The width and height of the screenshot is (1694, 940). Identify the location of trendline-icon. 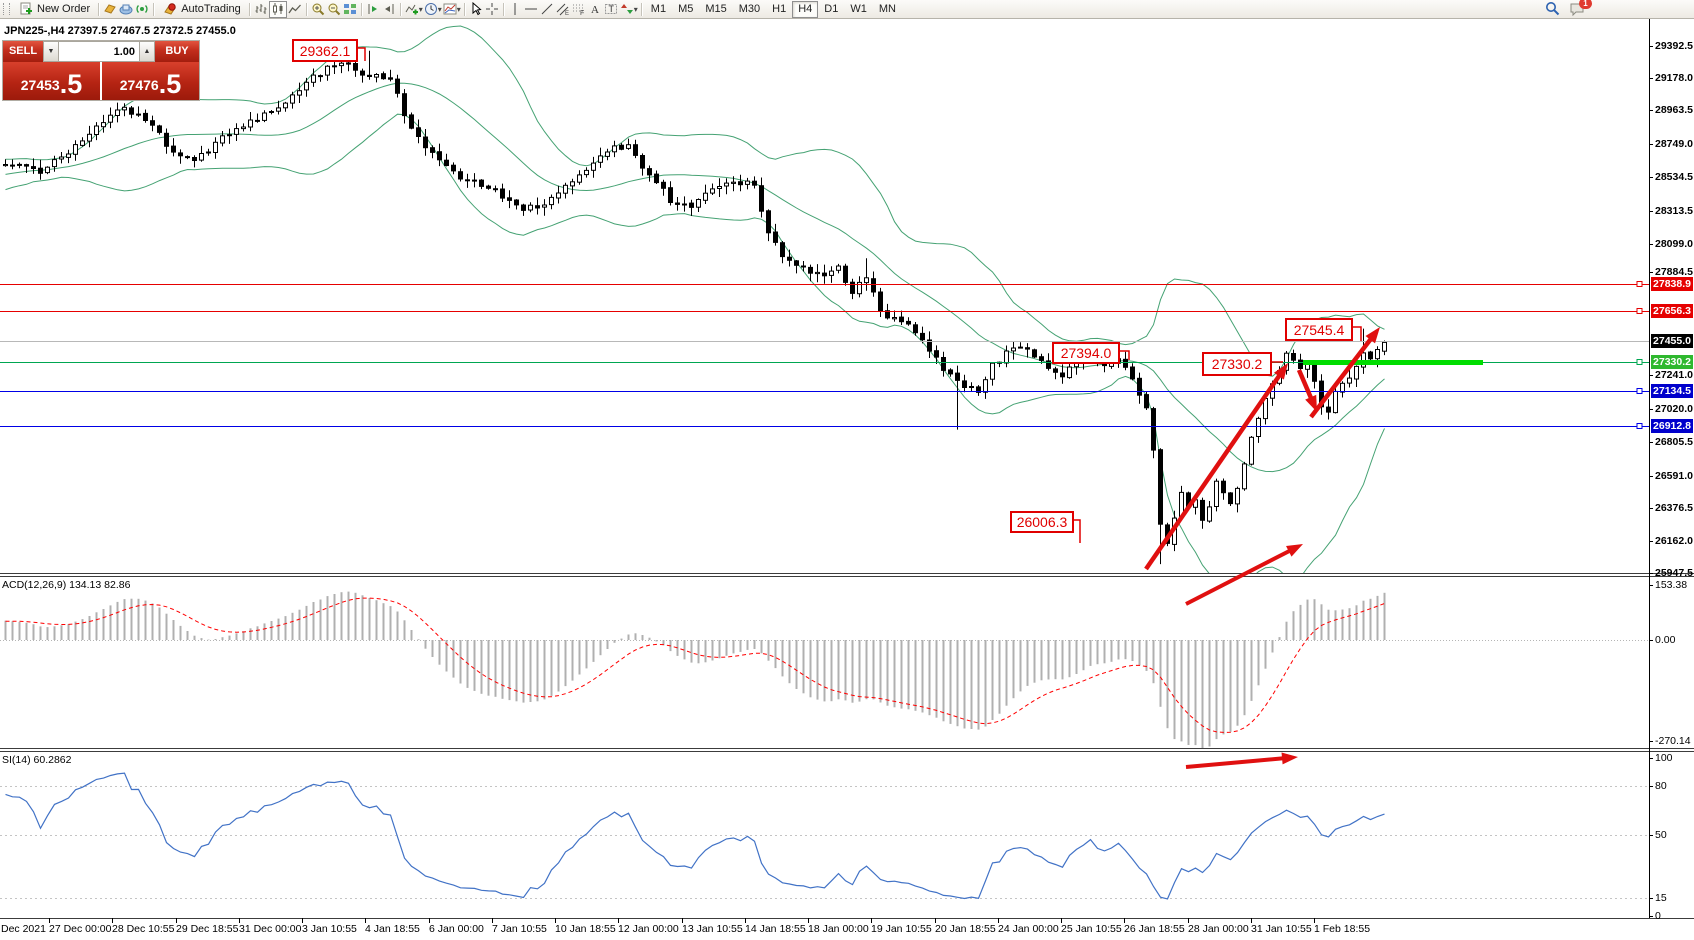
(547, 9).